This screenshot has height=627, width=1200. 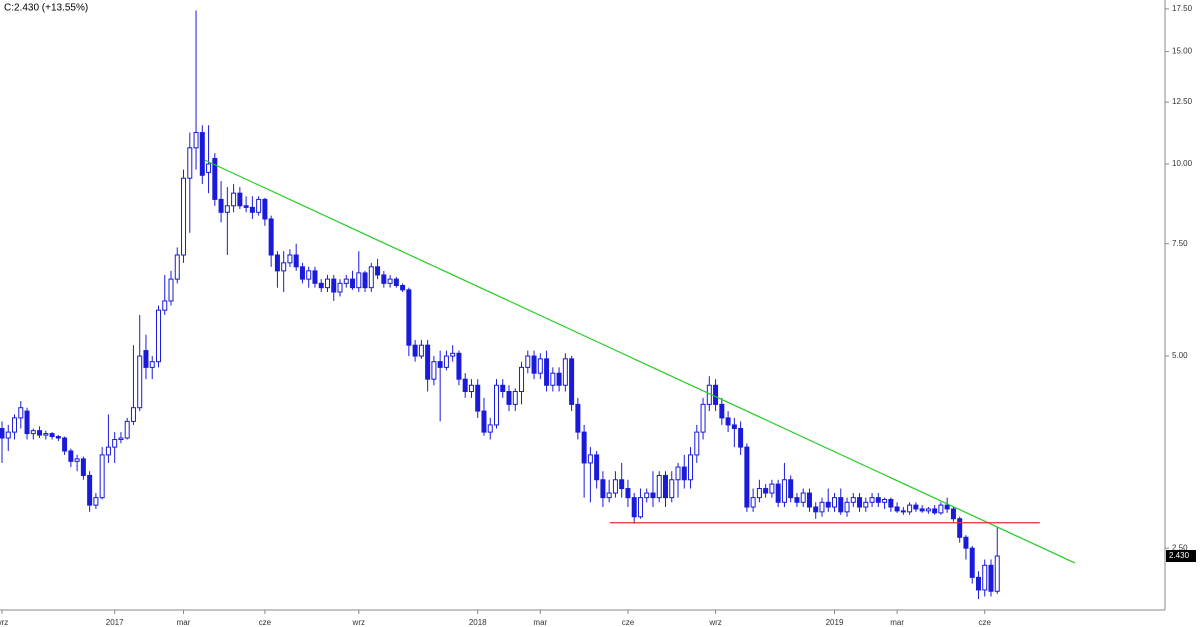 What do you see at coordinates (835, 622) in the screenshot?
I see `x-tick-label: 2019` at bounding box center [835, 622].